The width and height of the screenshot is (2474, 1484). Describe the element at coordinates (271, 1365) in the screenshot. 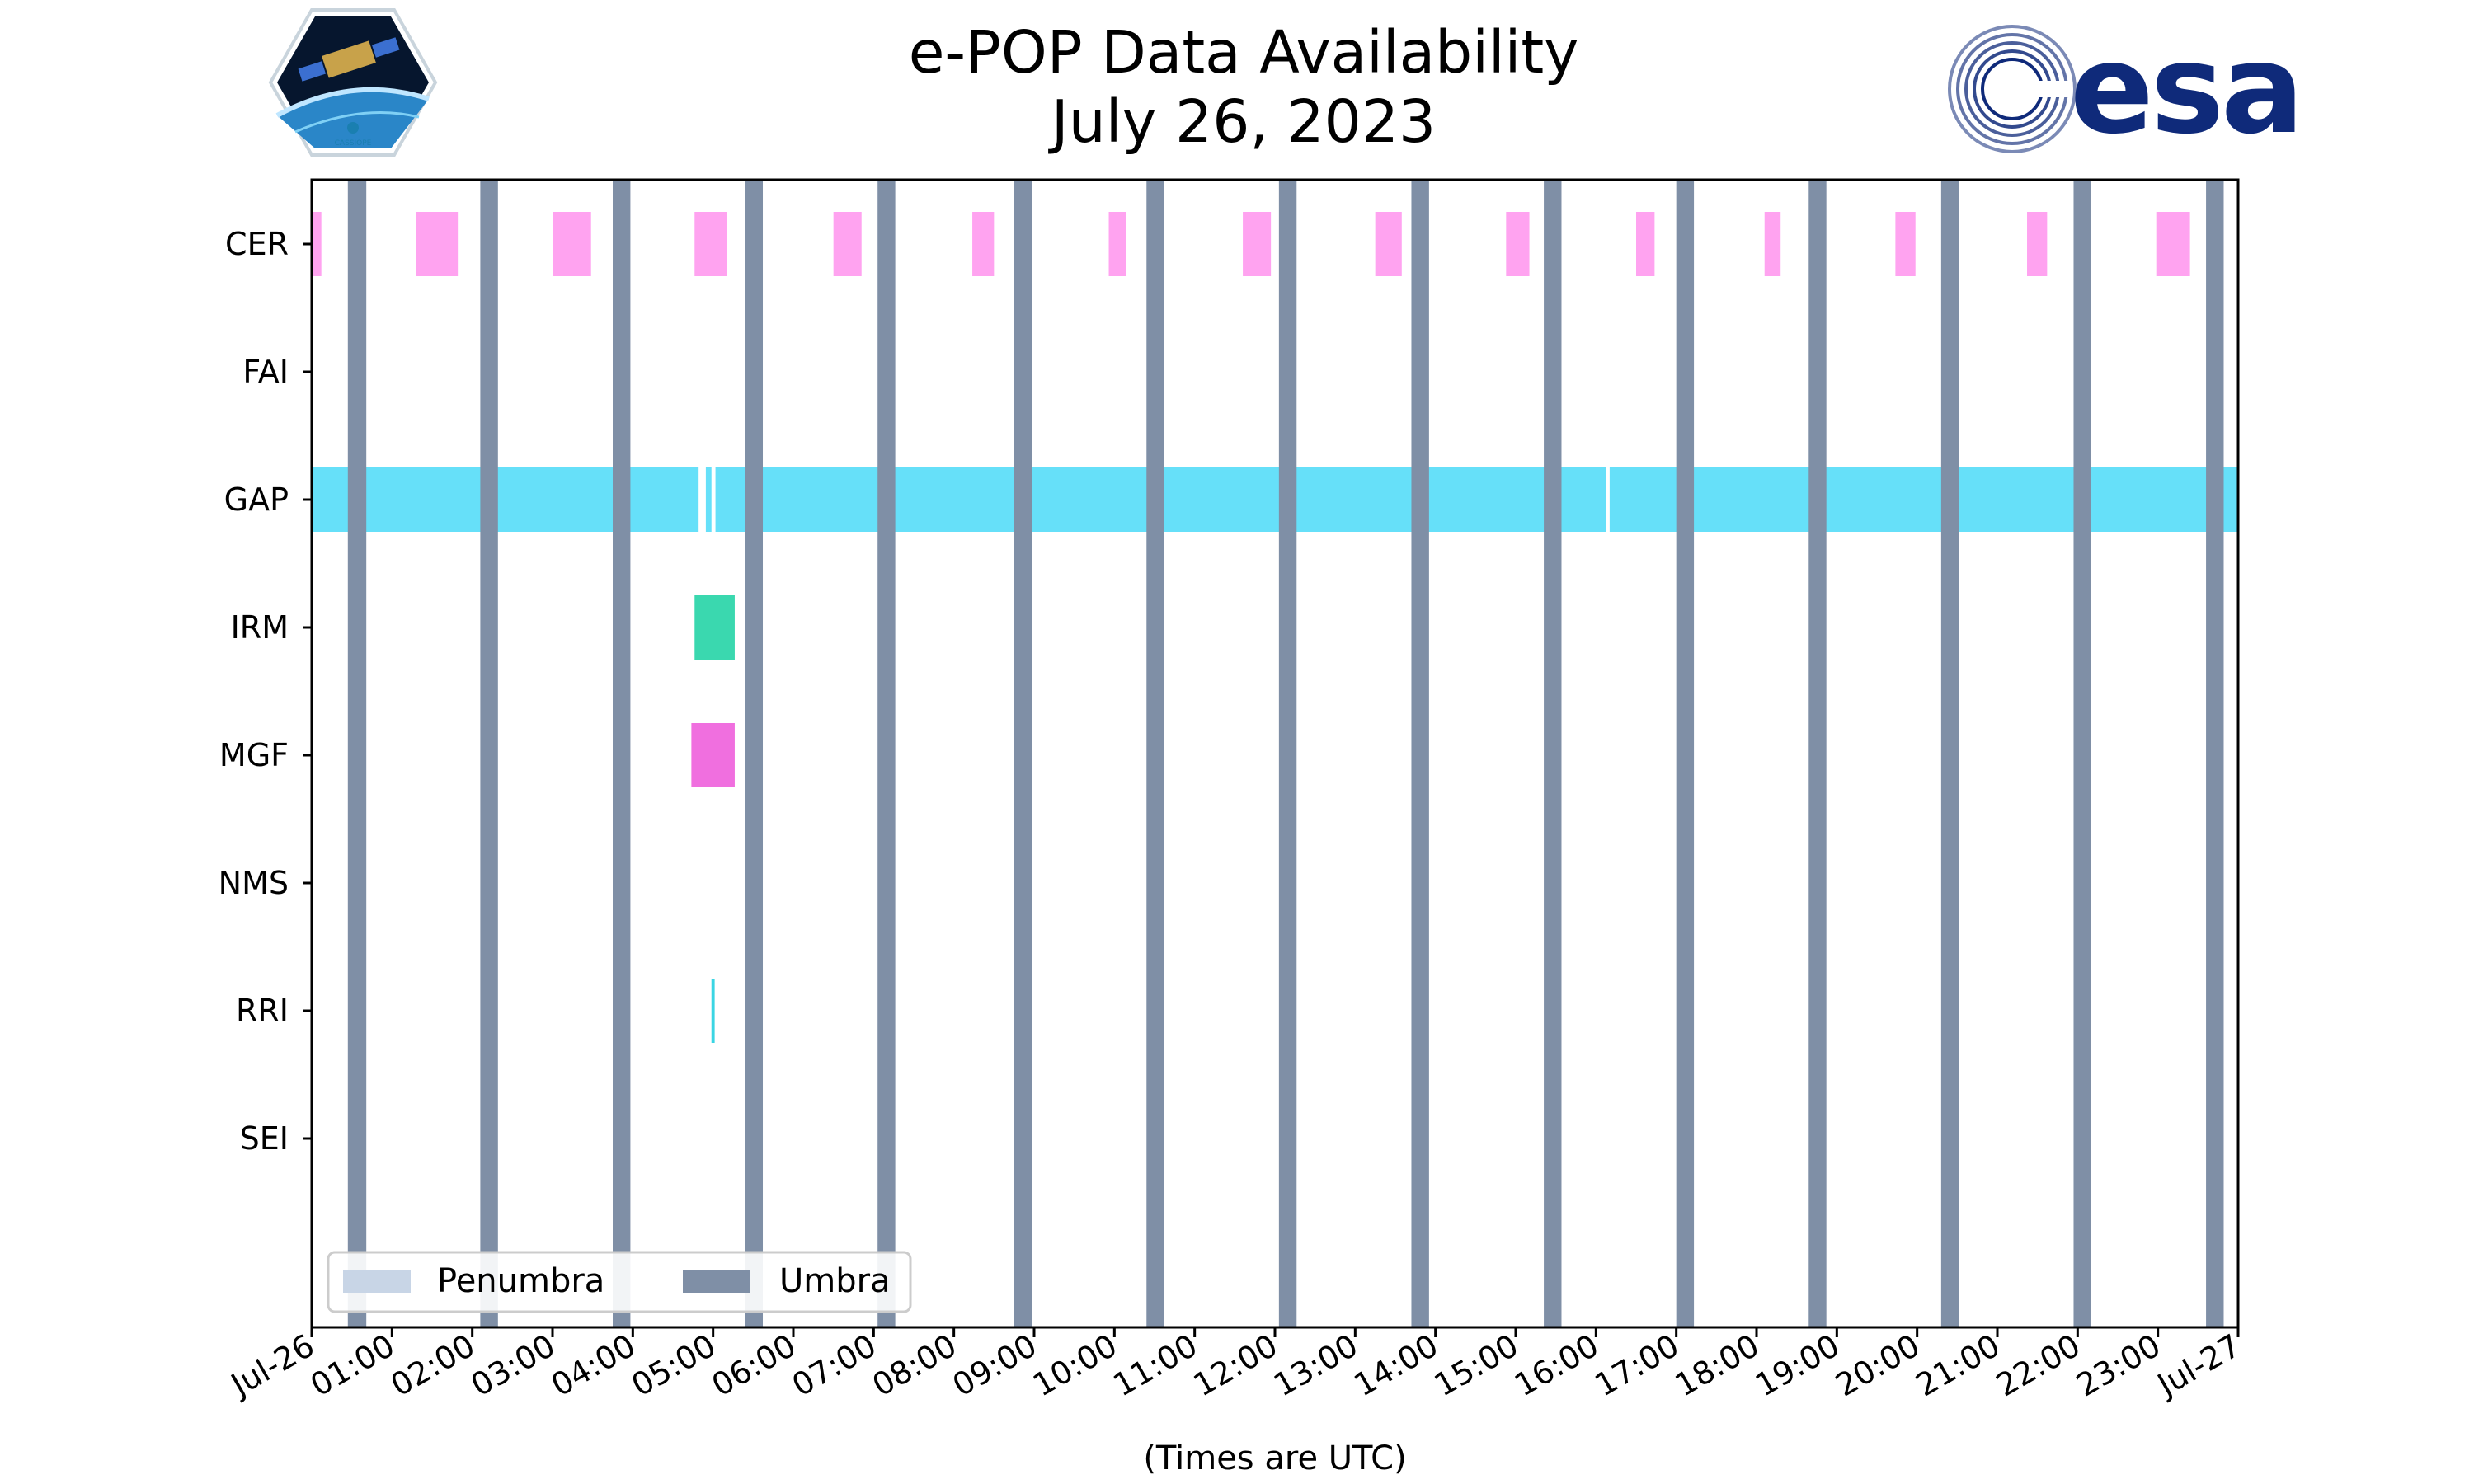

I see `x-tick-label-0: Jul-26` at that location.